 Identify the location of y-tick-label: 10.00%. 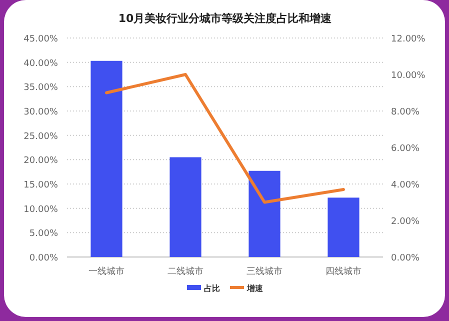
(41, 209).